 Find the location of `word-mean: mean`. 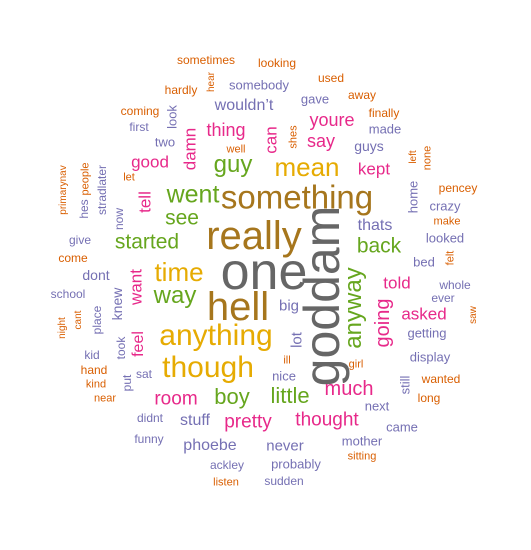

word-mean: mean is located at coordinates (307, 167).